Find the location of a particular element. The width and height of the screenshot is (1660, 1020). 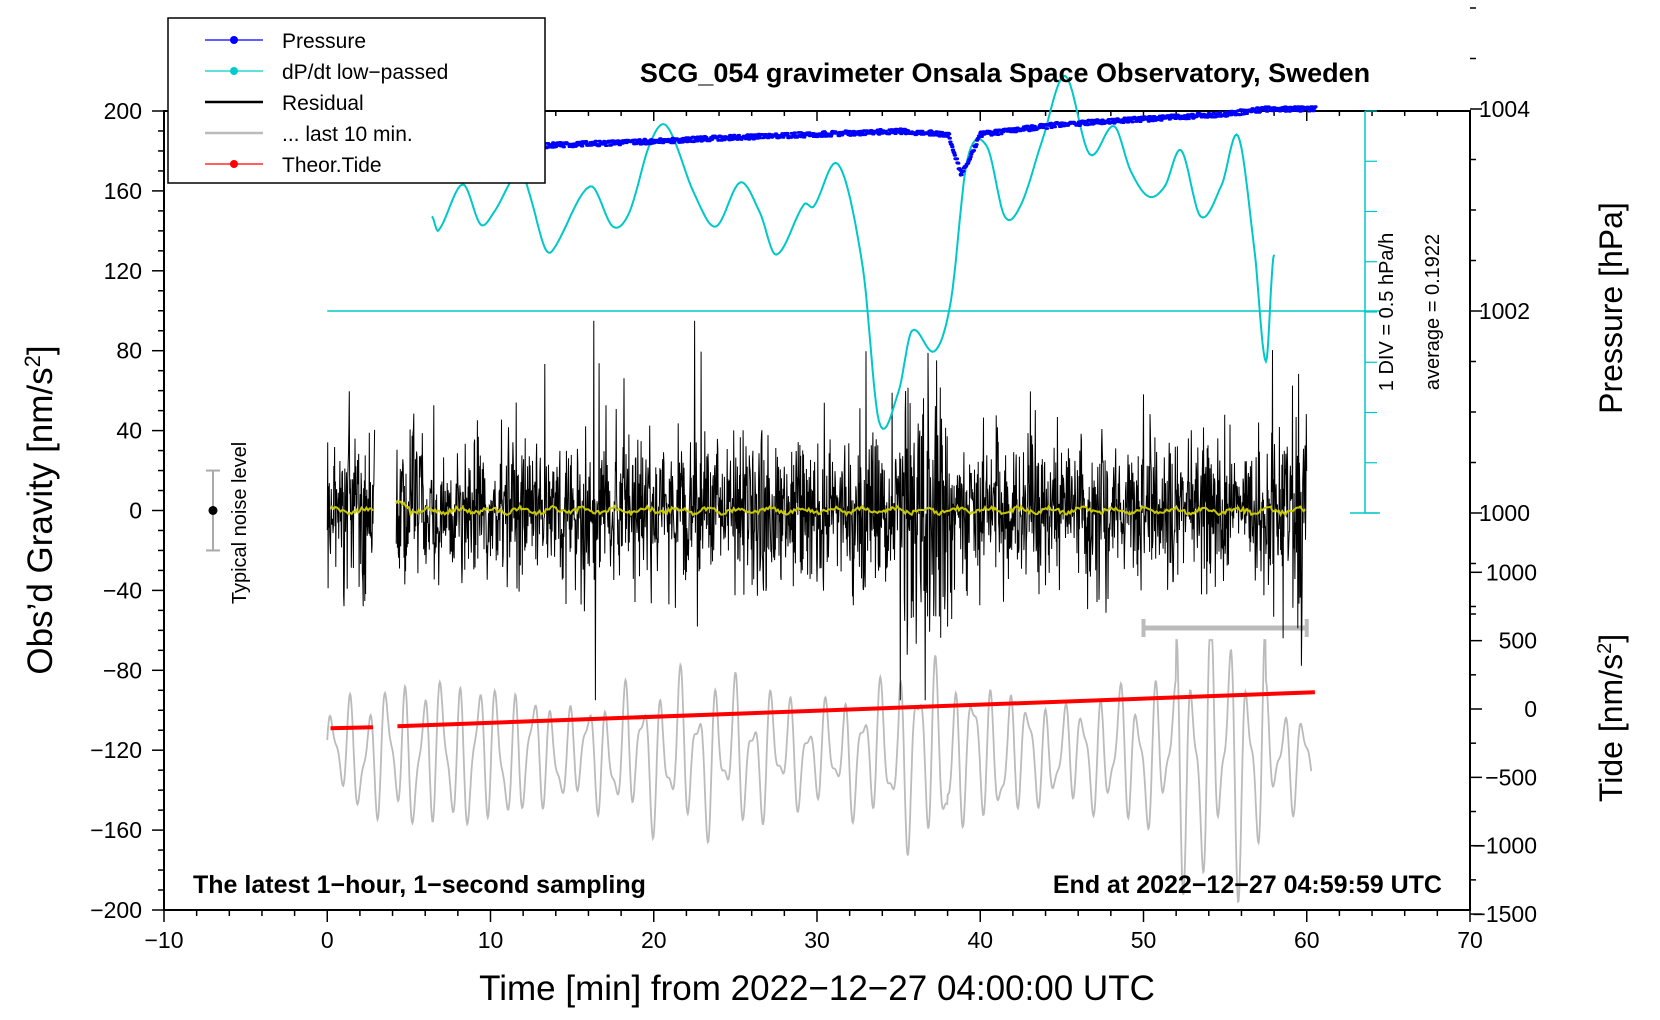

tide-tick-label: 500 is located at coordinates (1518, 641).